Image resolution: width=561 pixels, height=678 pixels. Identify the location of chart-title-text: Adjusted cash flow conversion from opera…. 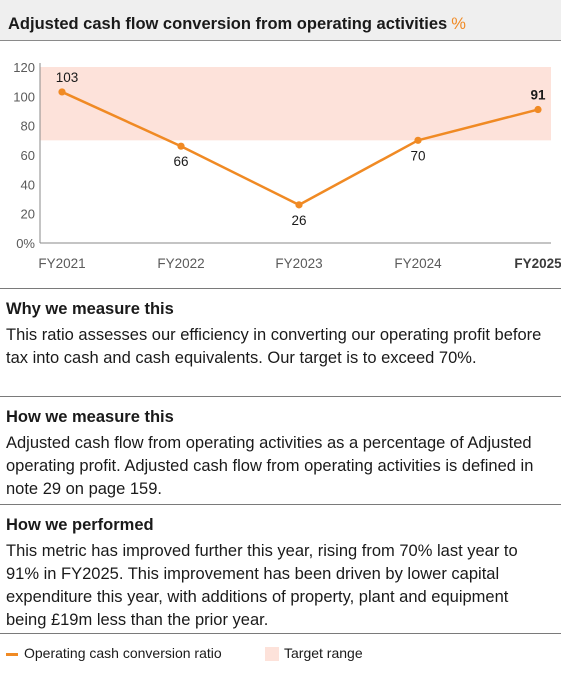
(228, 24).